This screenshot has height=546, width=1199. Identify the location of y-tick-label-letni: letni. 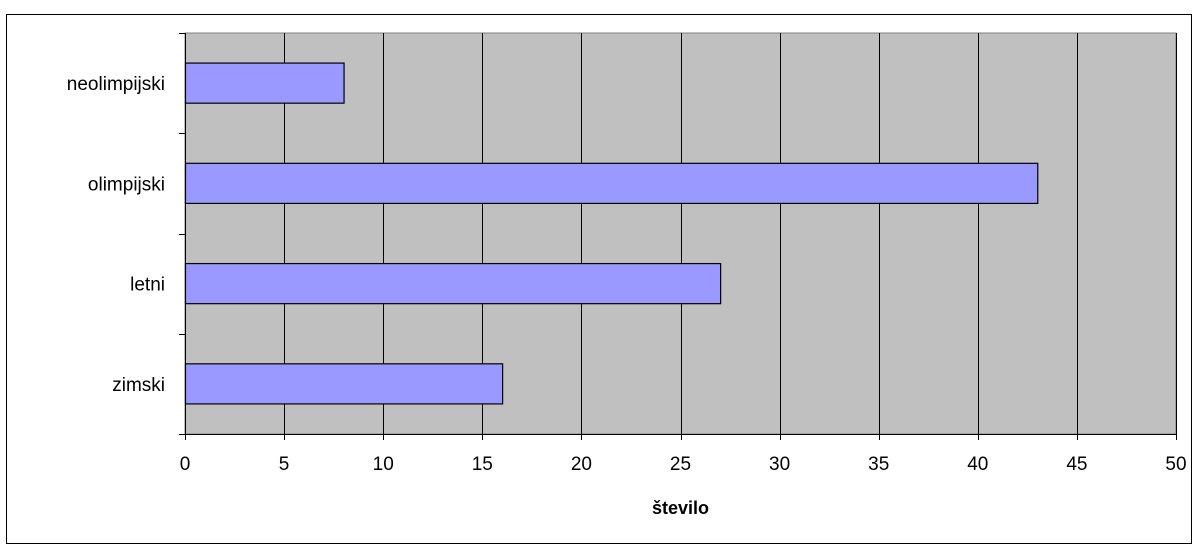
(147, 285).